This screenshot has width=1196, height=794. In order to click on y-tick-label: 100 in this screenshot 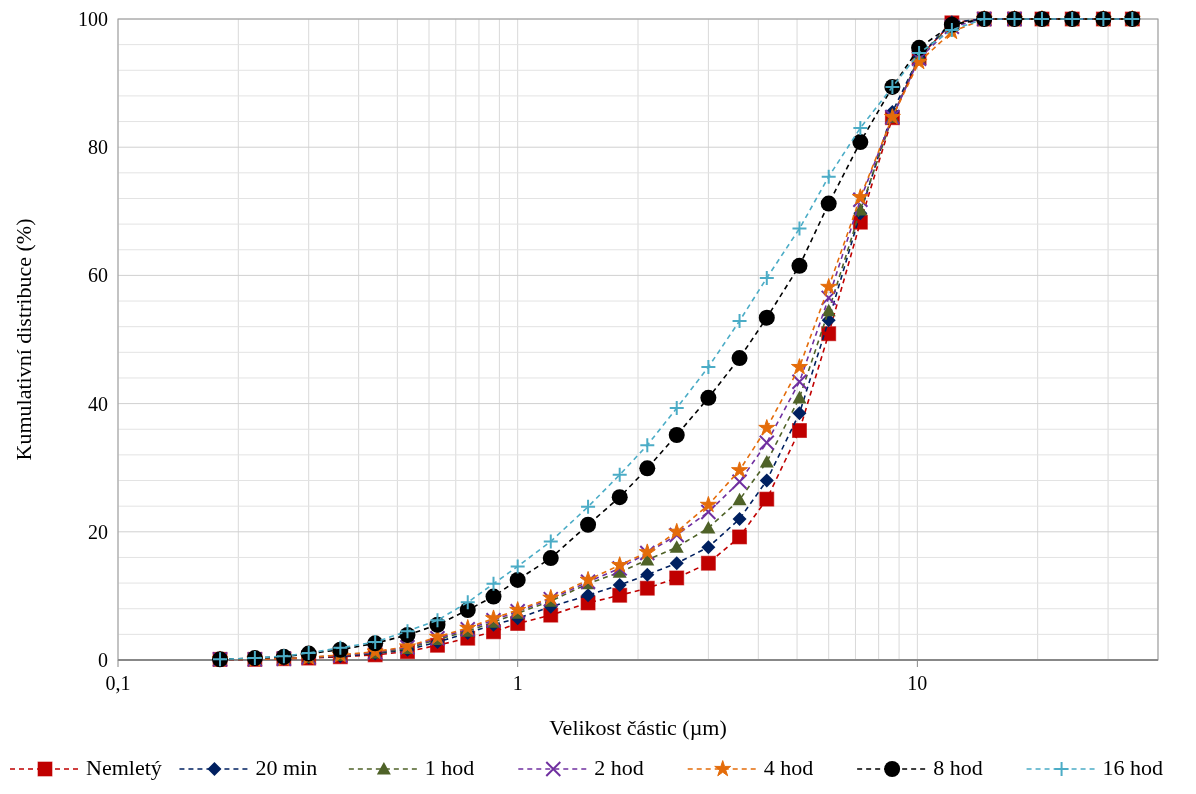, I will do `click(93, 19)`.